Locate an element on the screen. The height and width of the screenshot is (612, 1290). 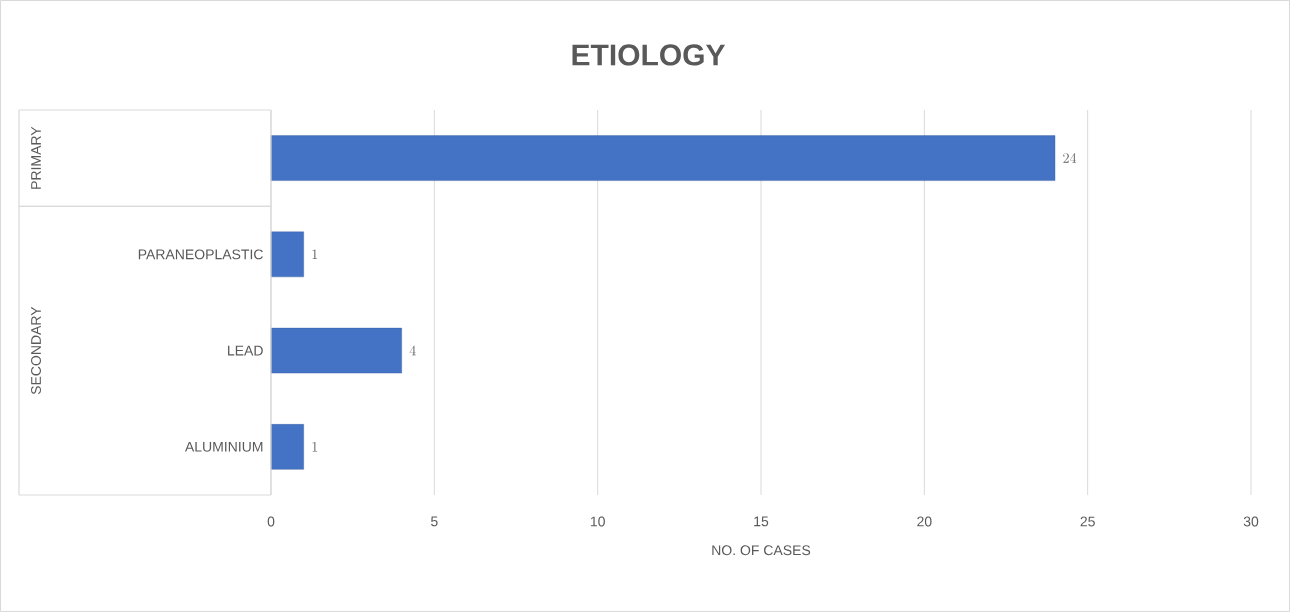
text: PRIMARY is located at coordinates (36, 157).